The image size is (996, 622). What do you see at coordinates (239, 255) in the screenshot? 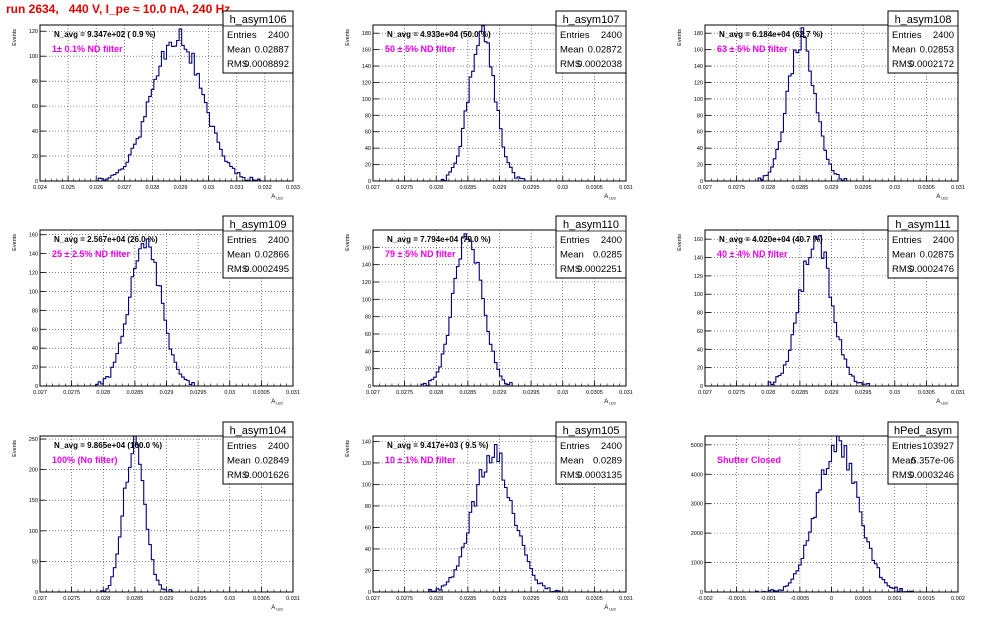
I see `stats-key: Mean` at bounding box center [239, 255].